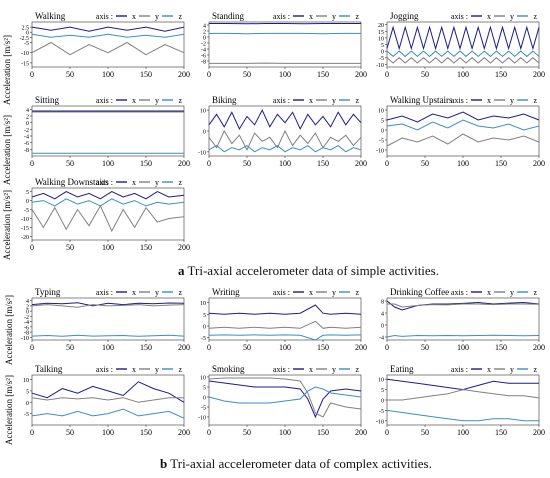 The width and height of the screenshot is (550, 478). I want to click on y-tick-label: -8, so click(26, 151).